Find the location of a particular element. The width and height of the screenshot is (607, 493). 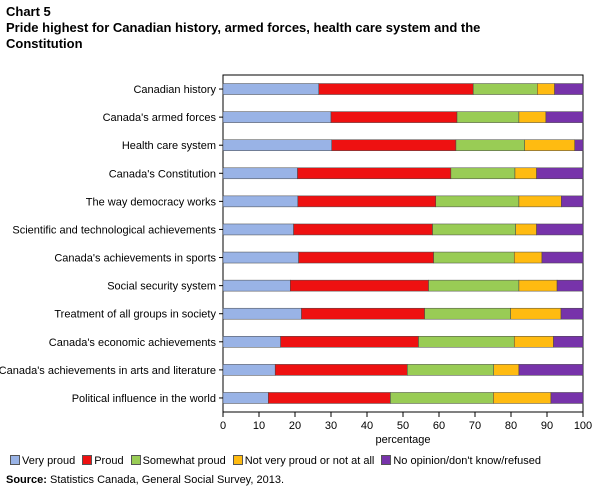

x-tick-label: 60 is located at coordinates (439, 426).